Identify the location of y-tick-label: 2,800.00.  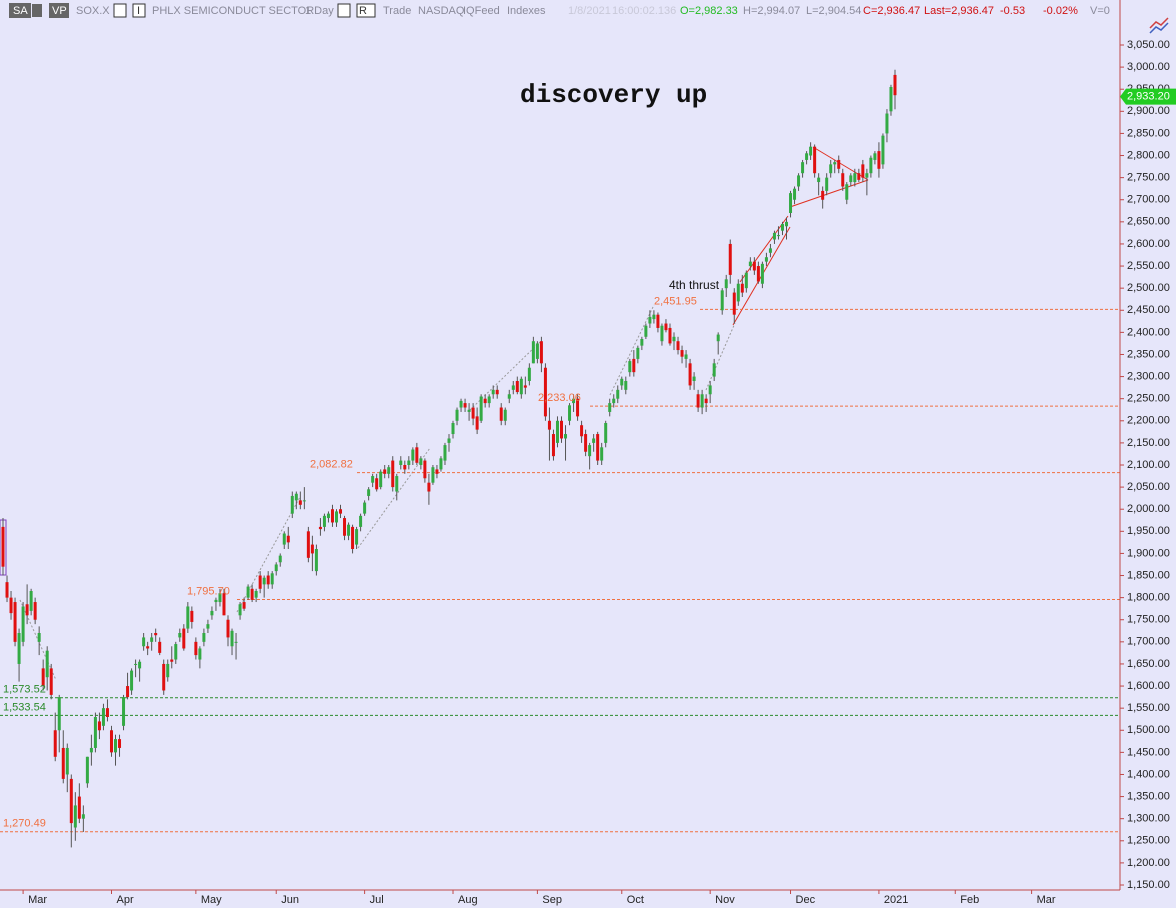
(1148, 155).